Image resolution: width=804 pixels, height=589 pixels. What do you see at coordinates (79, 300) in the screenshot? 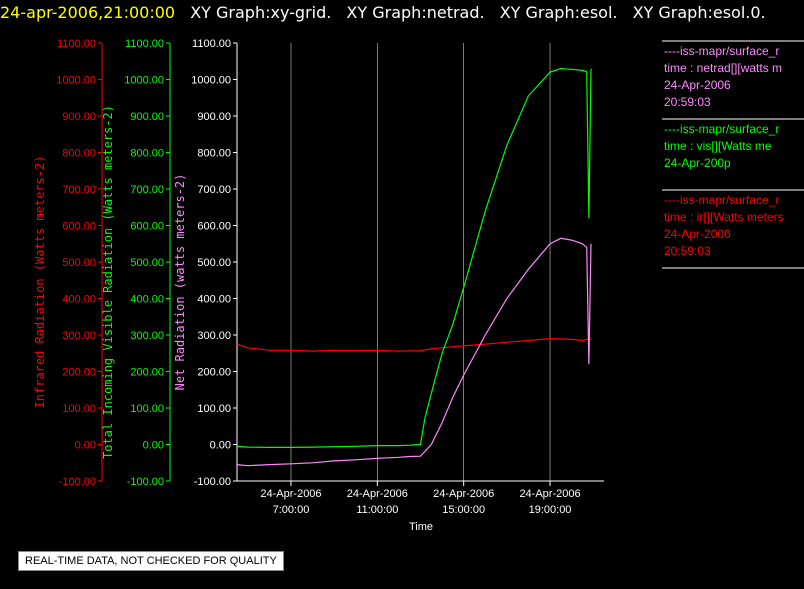
I see `y-tick-label-ir: 400.00` at bounding box center [79, 300].